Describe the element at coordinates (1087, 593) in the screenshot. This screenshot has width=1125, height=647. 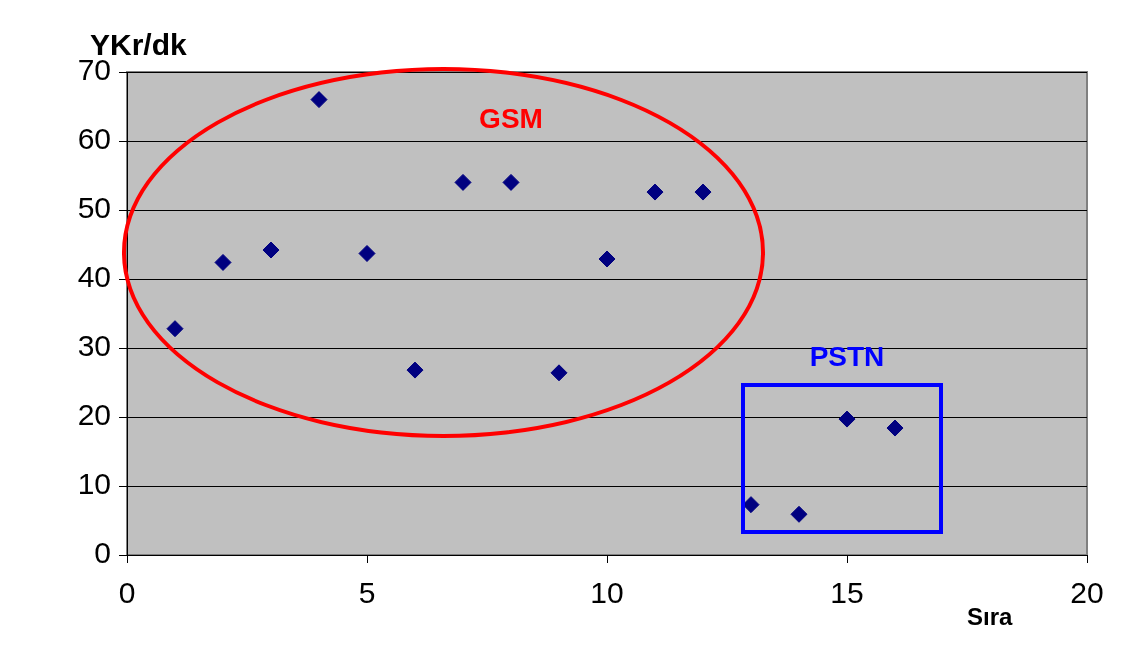
I see `x-tick-label: 20` at that location.